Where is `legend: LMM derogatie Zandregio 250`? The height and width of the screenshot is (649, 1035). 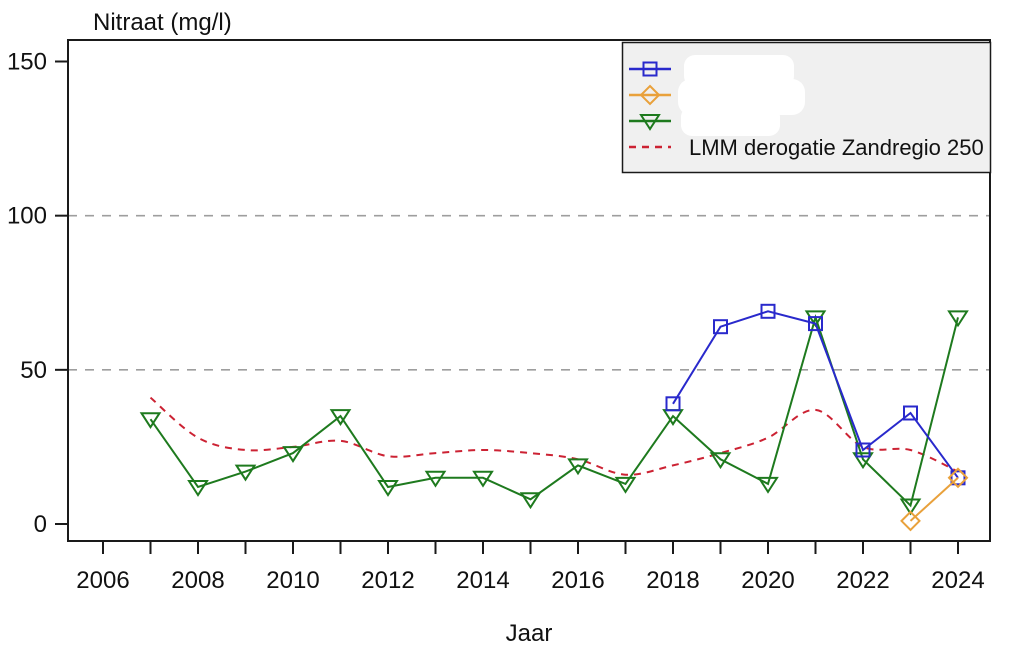
legend: LMM derogatie Zandregio 250 is located at coordinates (806, 107).